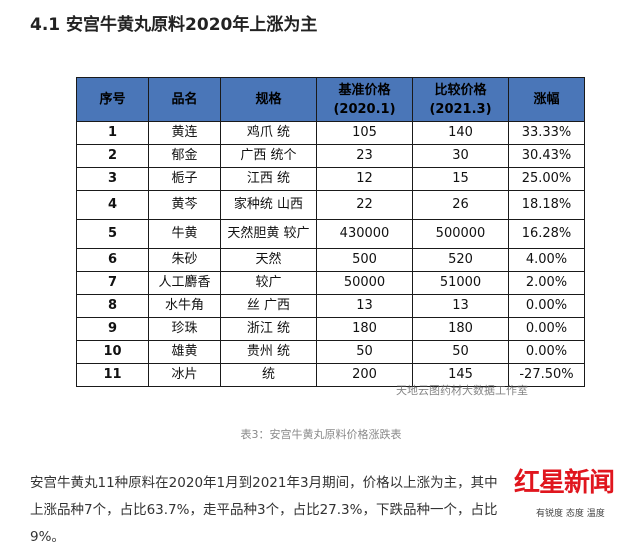 The image size is (642, 551). I want to click on table-cell: 水牛角, so click(184, 306).